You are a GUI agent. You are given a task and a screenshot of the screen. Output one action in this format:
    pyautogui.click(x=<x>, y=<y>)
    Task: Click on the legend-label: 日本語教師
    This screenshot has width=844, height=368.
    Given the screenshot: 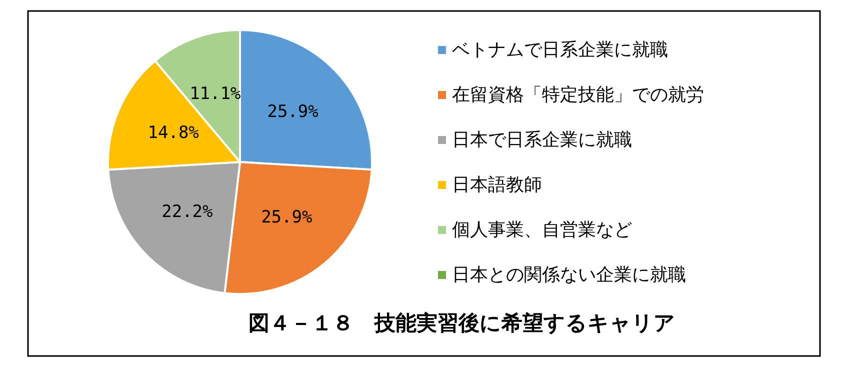 What is the action you would take?
    pyautogui.click(x=497, y=185)
    